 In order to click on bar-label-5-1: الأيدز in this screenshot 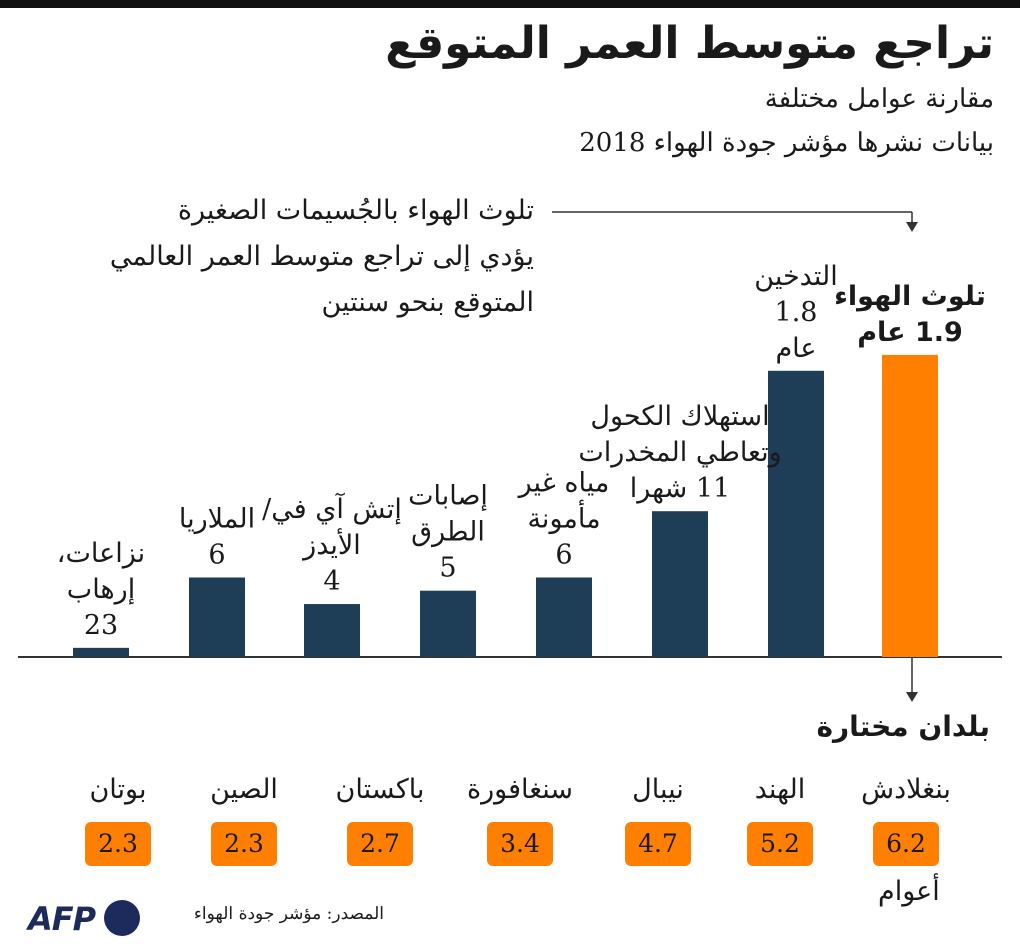, I will do `click(331, 544)`.